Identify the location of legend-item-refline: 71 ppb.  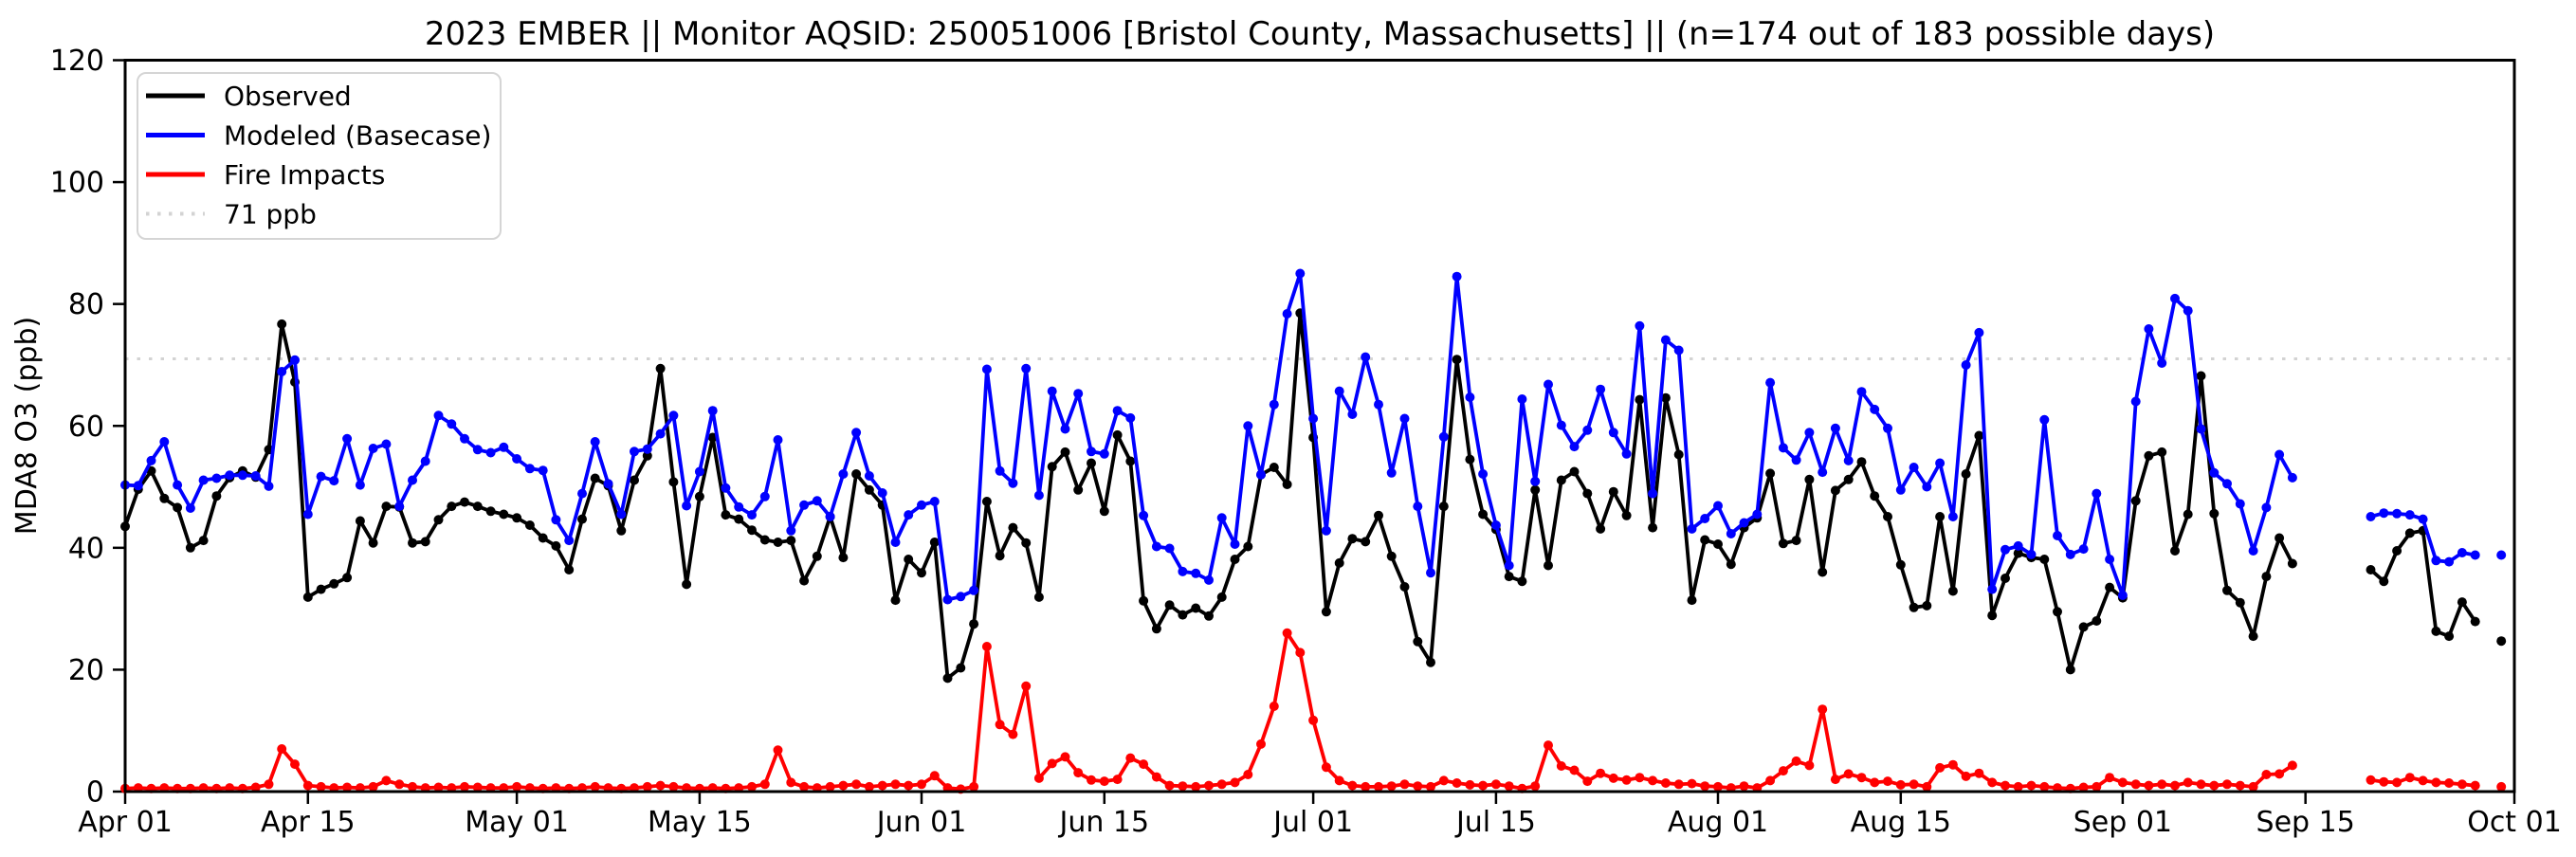
(231, 214).